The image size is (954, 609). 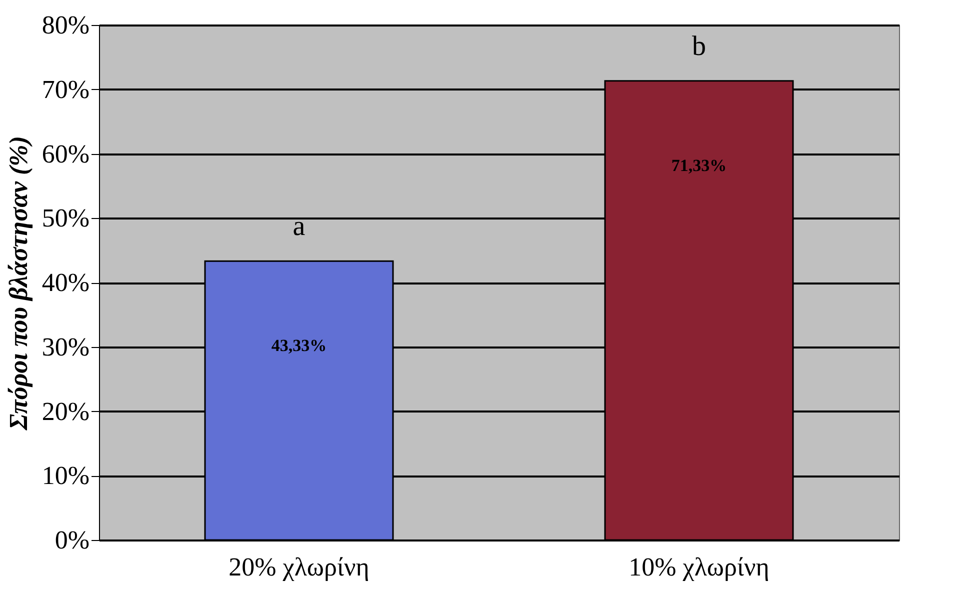 What do you see at coordinates (66, 153) in the screenshot?
I see `y-tick-label: 60%` at bounding box center [66, 153].